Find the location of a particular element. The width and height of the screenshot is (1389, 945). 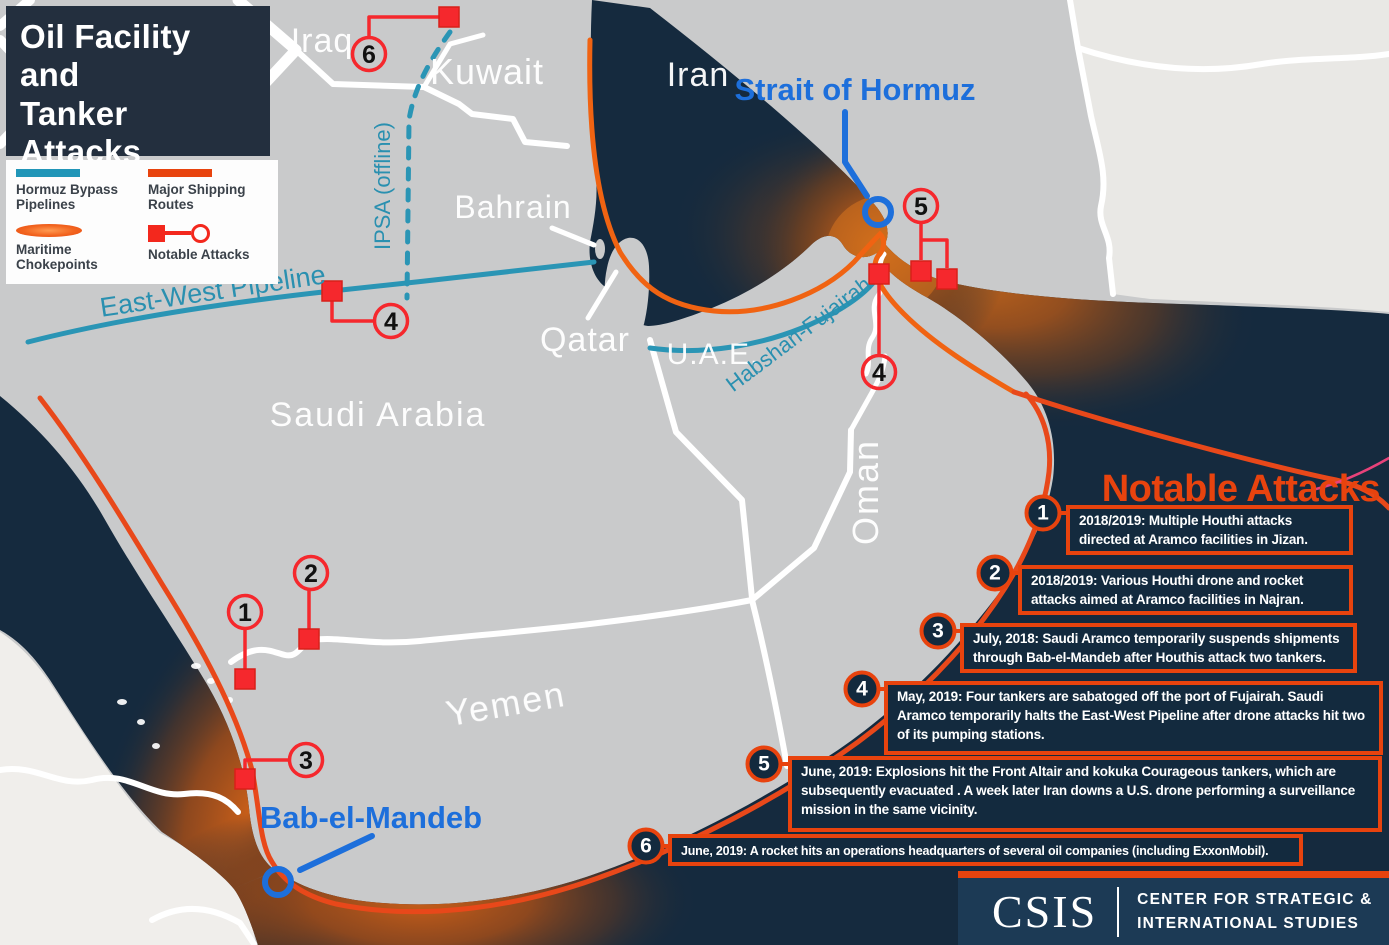

footer-accent-bar is located at coordinates (1173, 874).